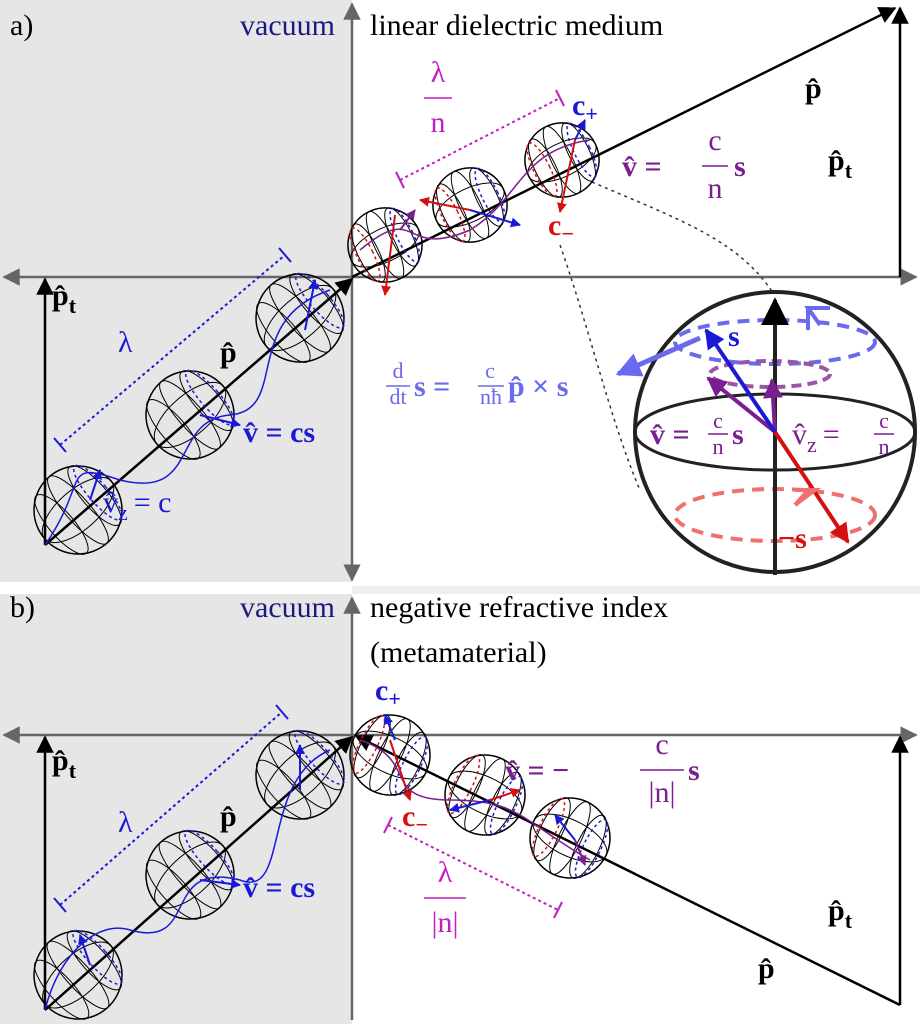  I want to click on fraction-denominator: nħ, so click(491, 396).